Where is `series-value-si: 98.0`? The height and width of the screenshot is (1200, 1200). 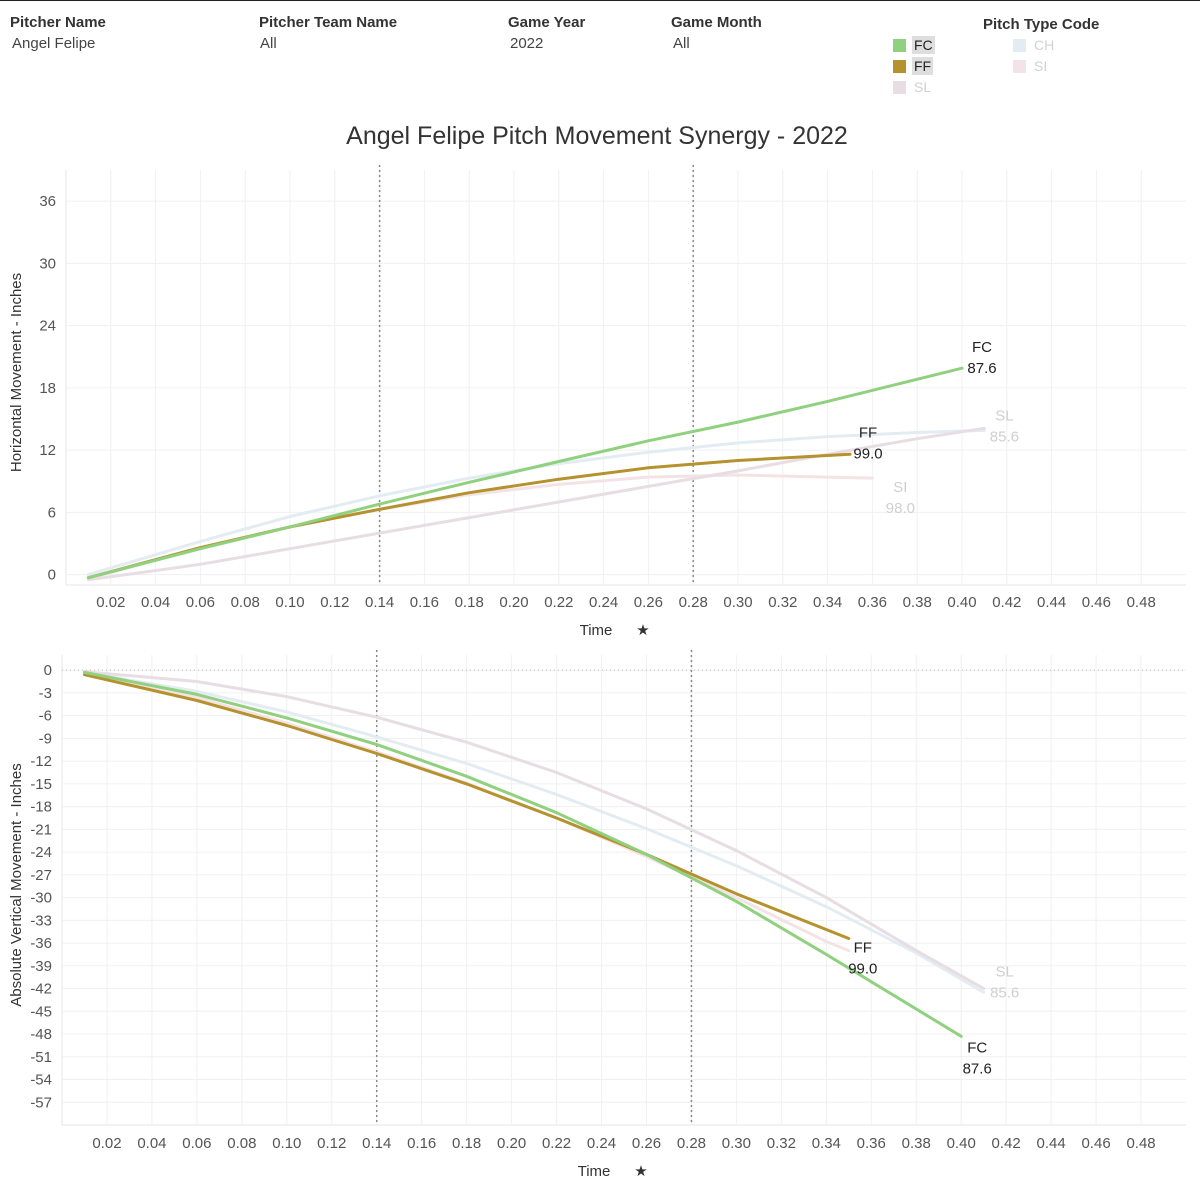
series-value-si: 98.0 is located at coordinates (900, 508).